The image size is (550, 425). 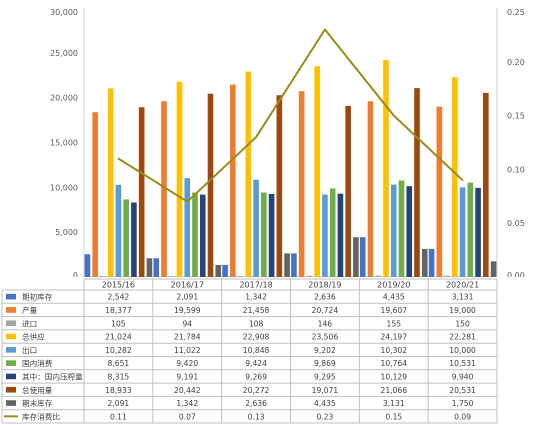 What do you see at coordinates (394, 310) in the screenshot?
I see `table-cell: 19,607` at bounding box center [394, 310].